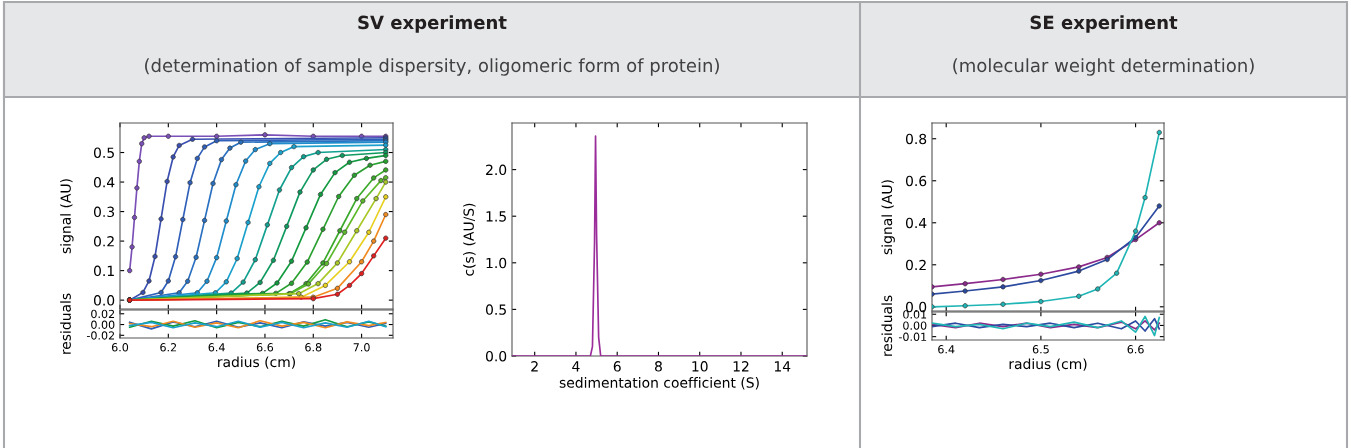 The width and height of the screenshot is (1351, 448). What do you see at coordinates (700, 366) in the screenshot?
I see `x-tick-label: 10` at bounding box center [700, 366].